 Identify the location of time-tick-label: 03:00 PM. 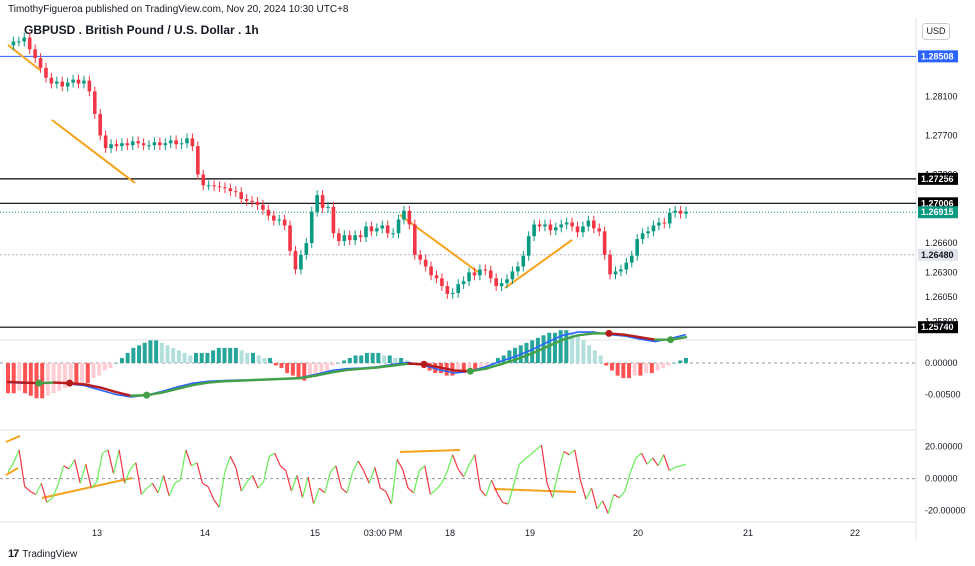
(383, 533).